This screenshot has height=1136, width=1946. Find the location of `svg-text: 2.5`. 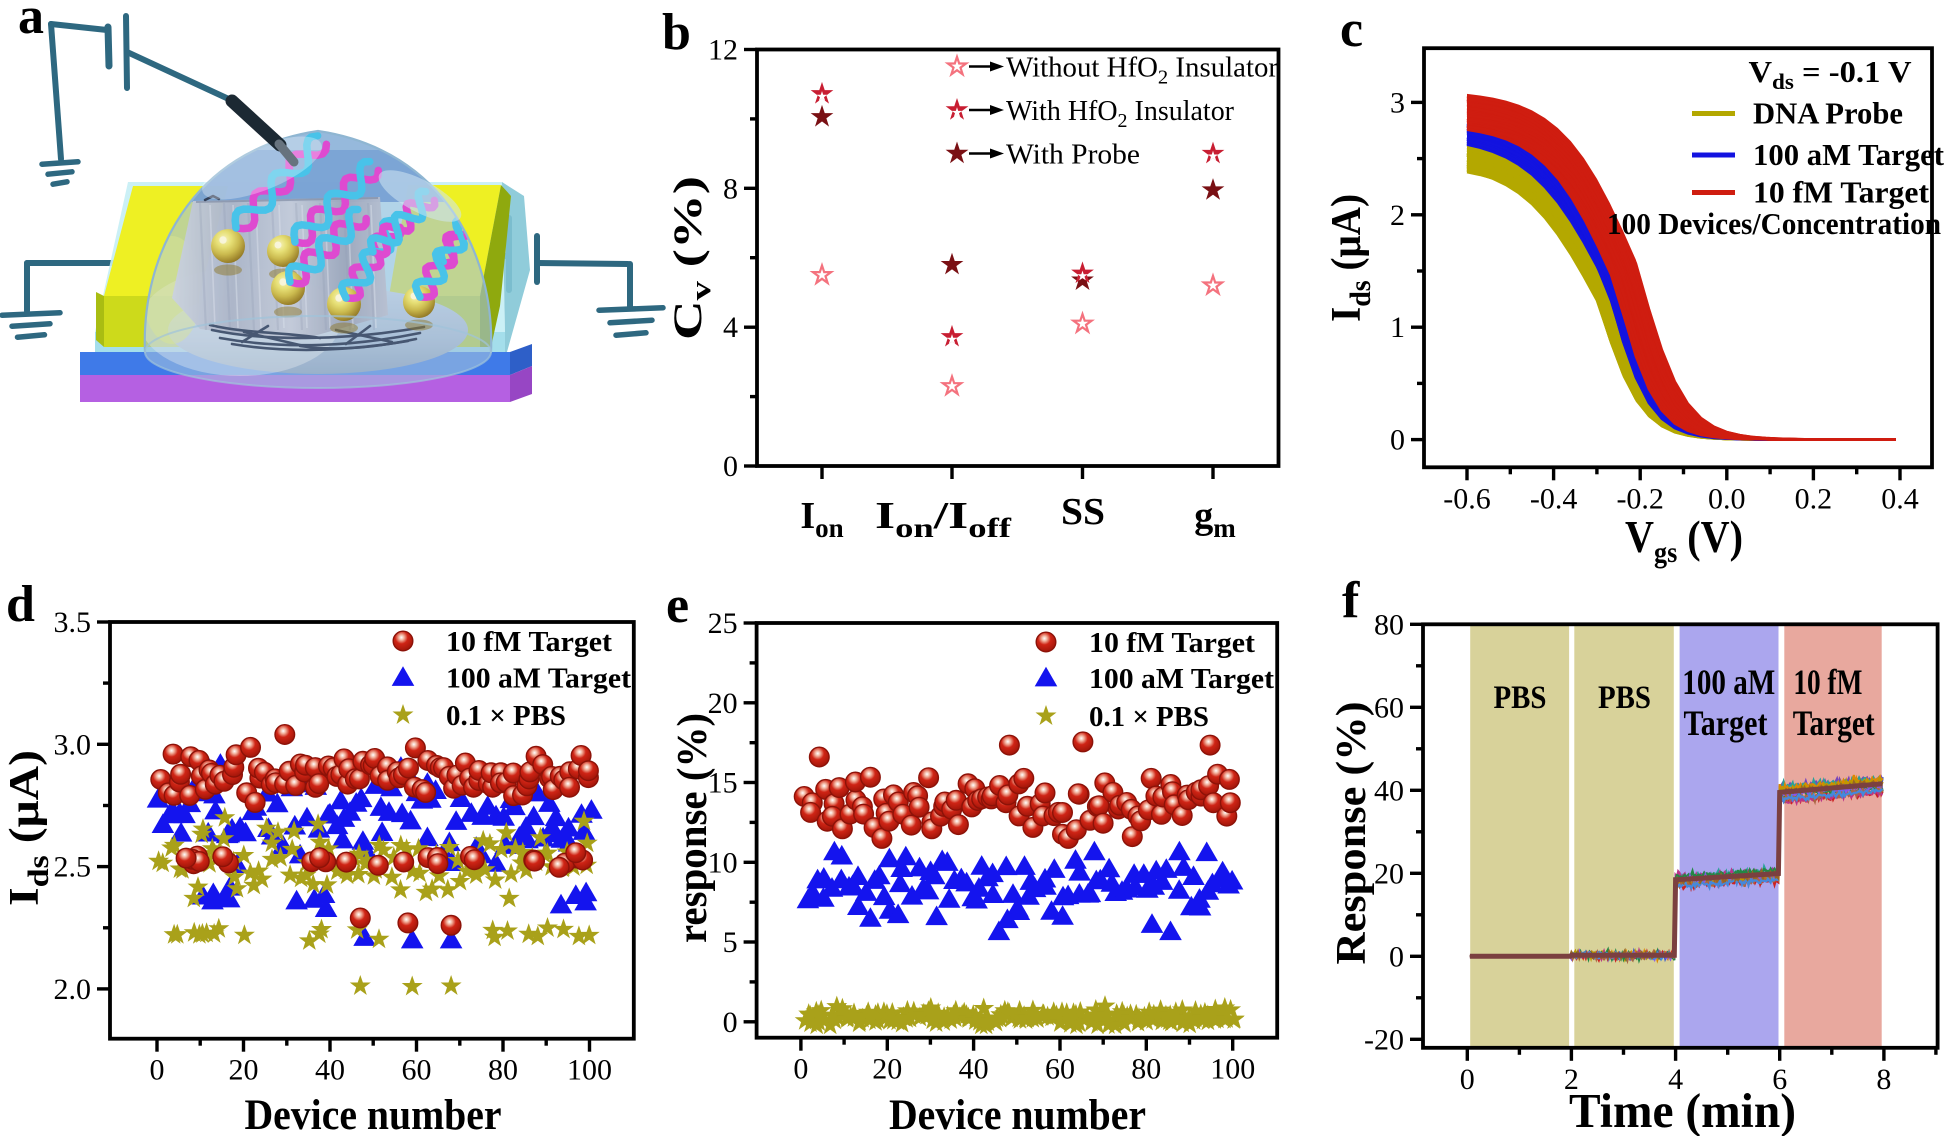

svg-text: 2.5 is located at coordinates (73, 867).